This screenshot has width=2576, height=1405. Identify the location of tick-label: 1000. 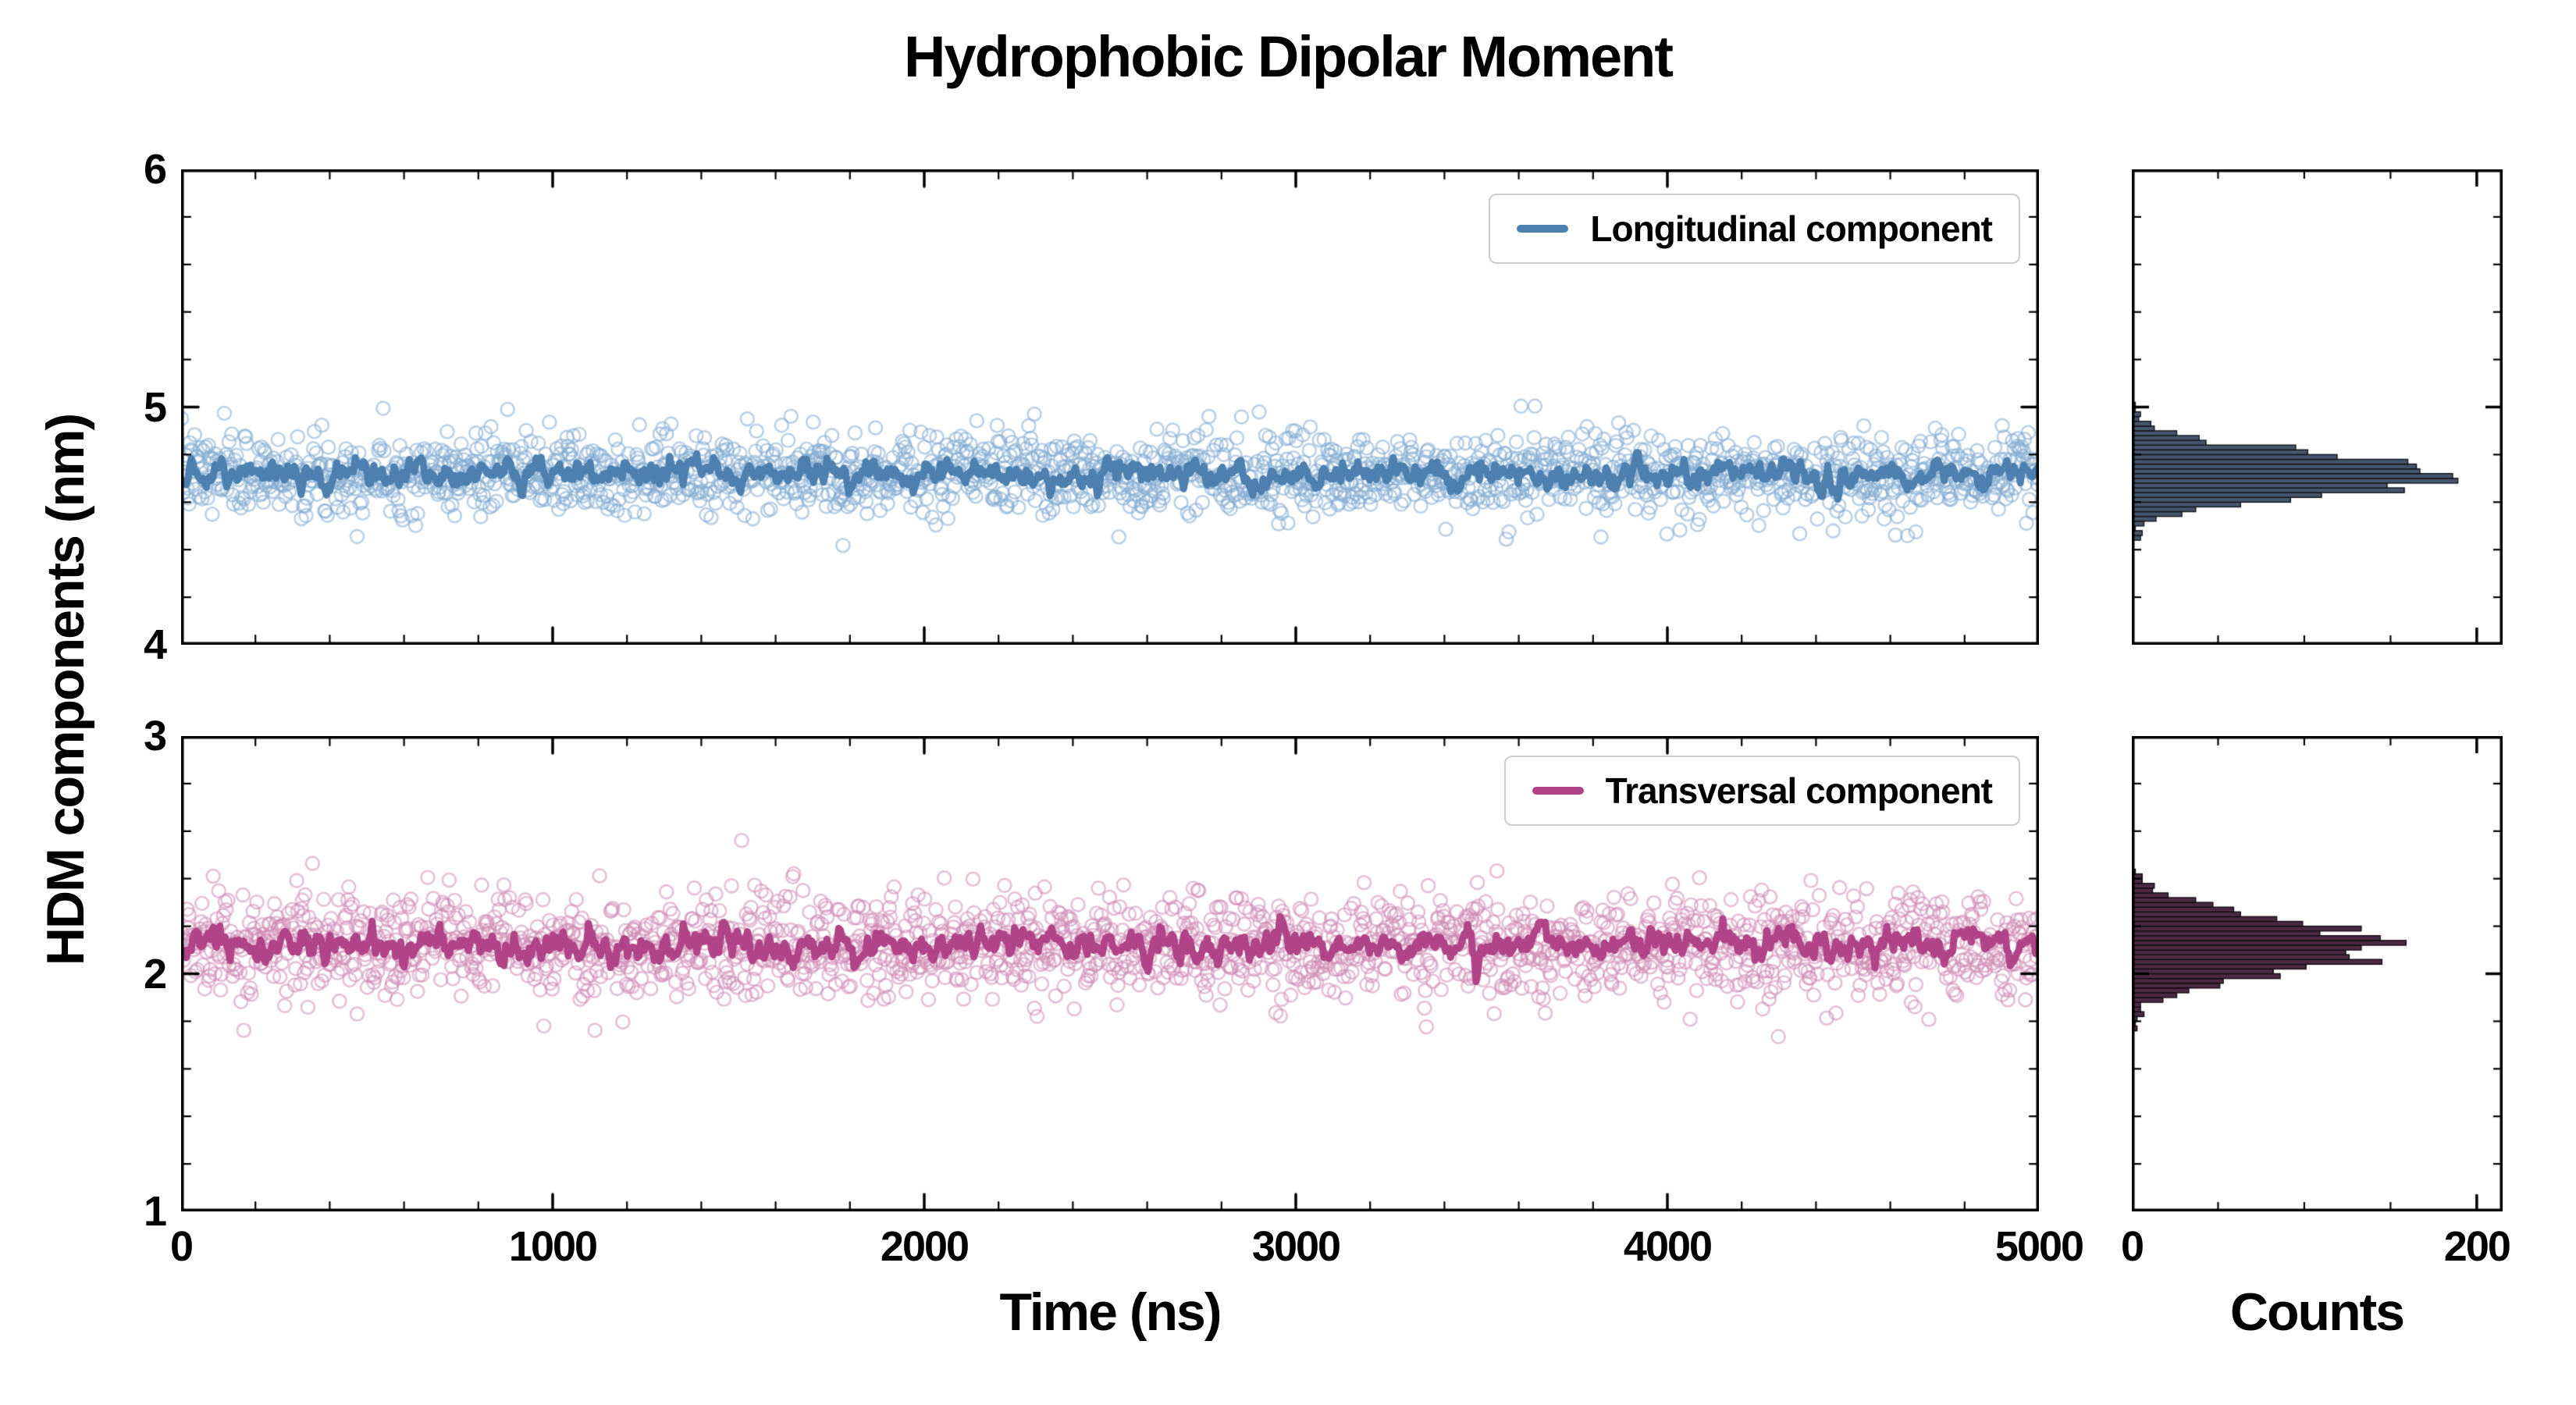
(553, 1246).